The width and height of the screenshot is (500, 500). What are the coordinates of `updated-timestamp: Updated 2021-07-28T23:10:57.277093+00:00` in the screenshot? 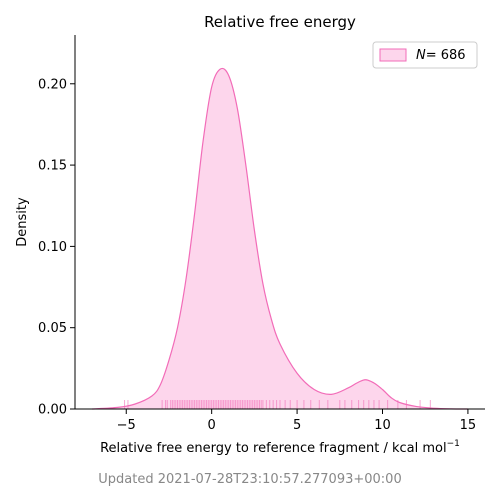 It's located at (250, 479).